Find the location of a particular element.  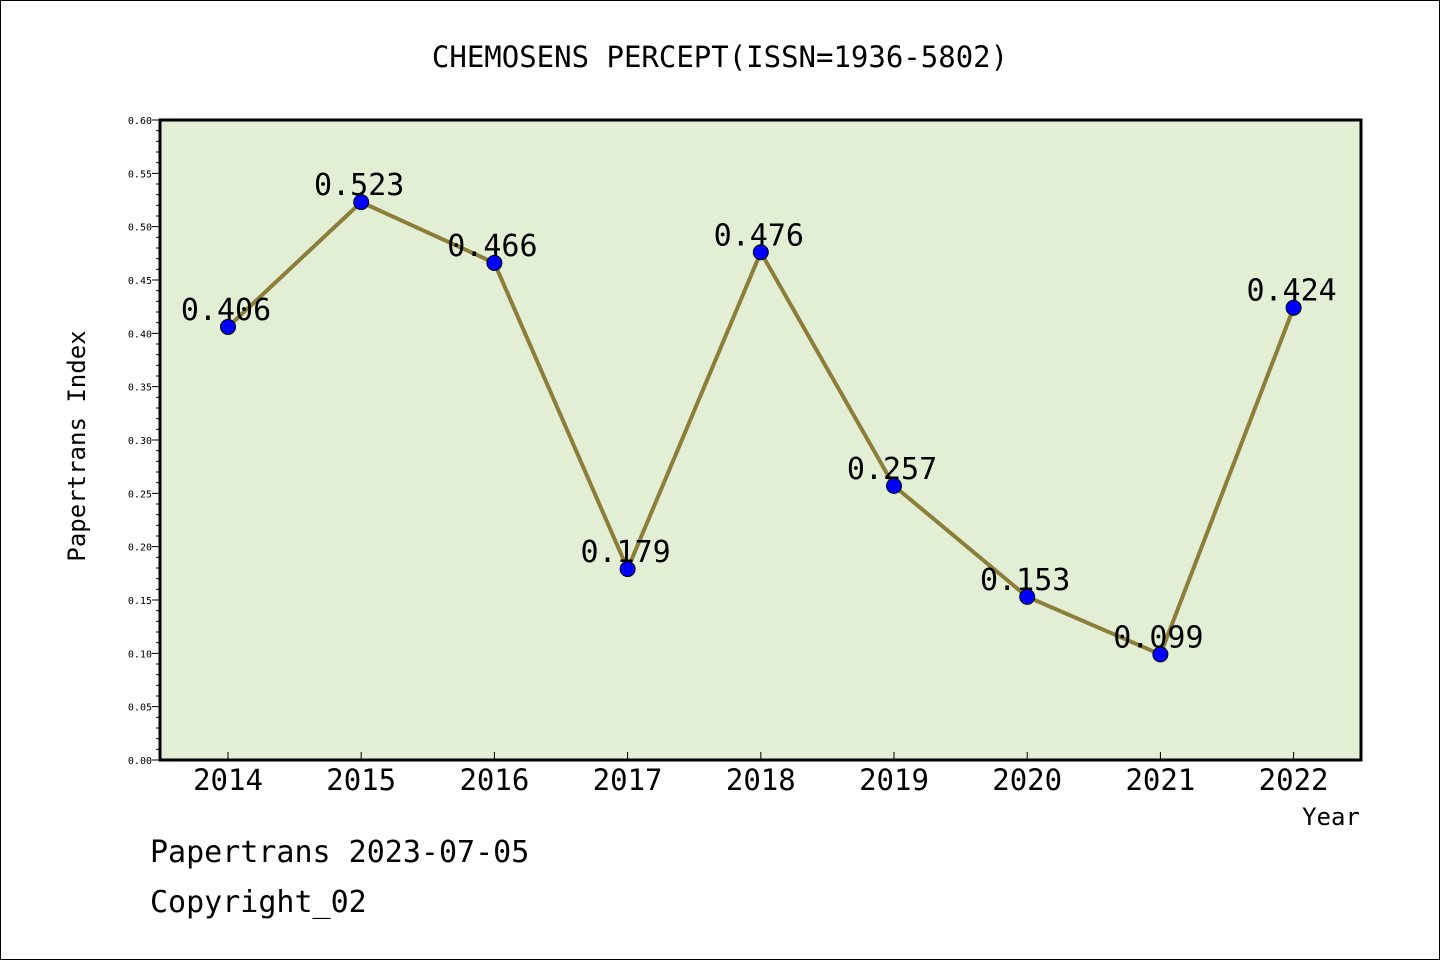

y-tick-label: 0.30 is located at coordinates (140, 441).